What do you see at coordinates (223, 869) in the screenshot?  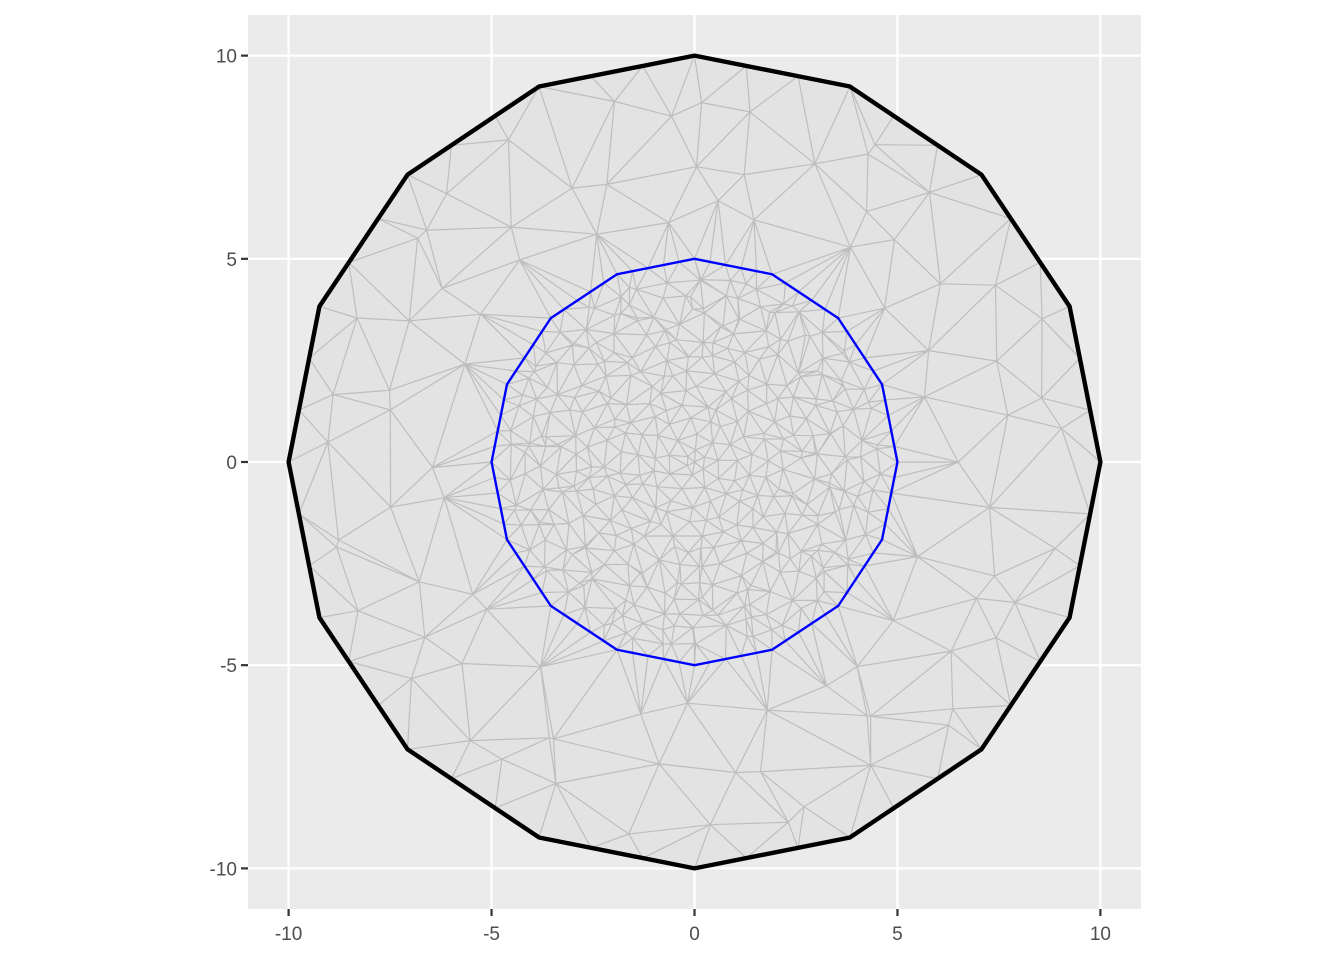 I see `y-tick-label: -10` at bounding box center [223, 869].